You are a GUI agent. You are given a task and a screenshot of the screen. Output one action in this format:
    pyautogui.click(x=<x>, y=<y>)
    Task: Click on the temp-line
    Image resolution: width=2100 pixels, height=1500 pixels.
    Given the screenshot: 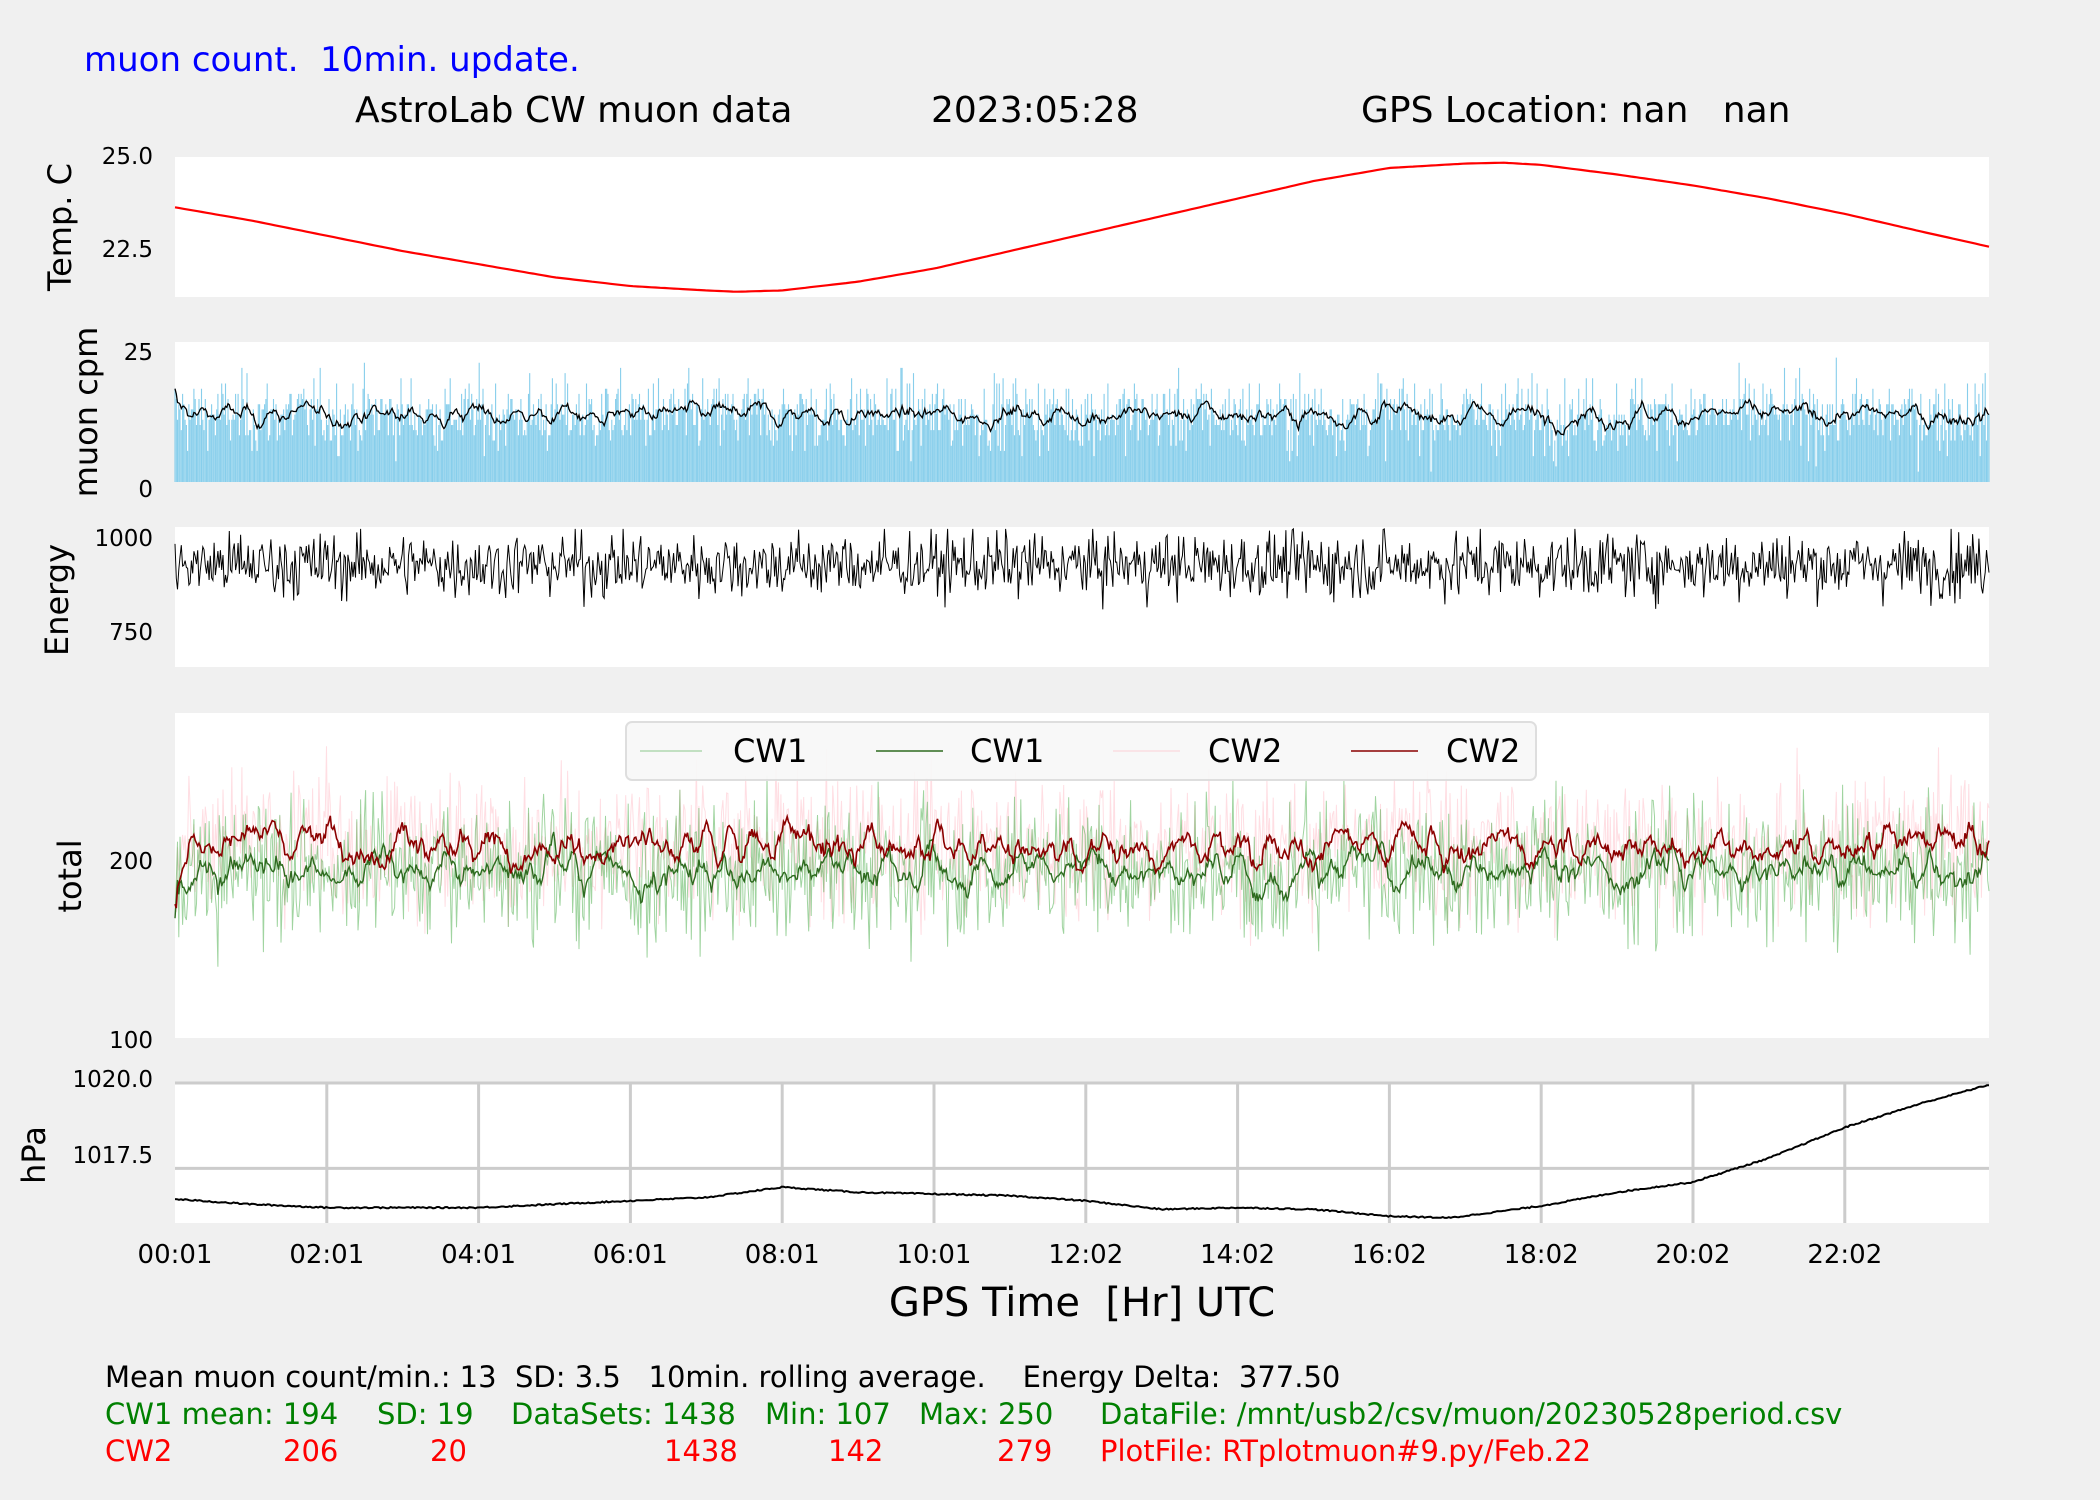 What is the action you would take?
    pyautogui.click(x=1082, y=227)
    